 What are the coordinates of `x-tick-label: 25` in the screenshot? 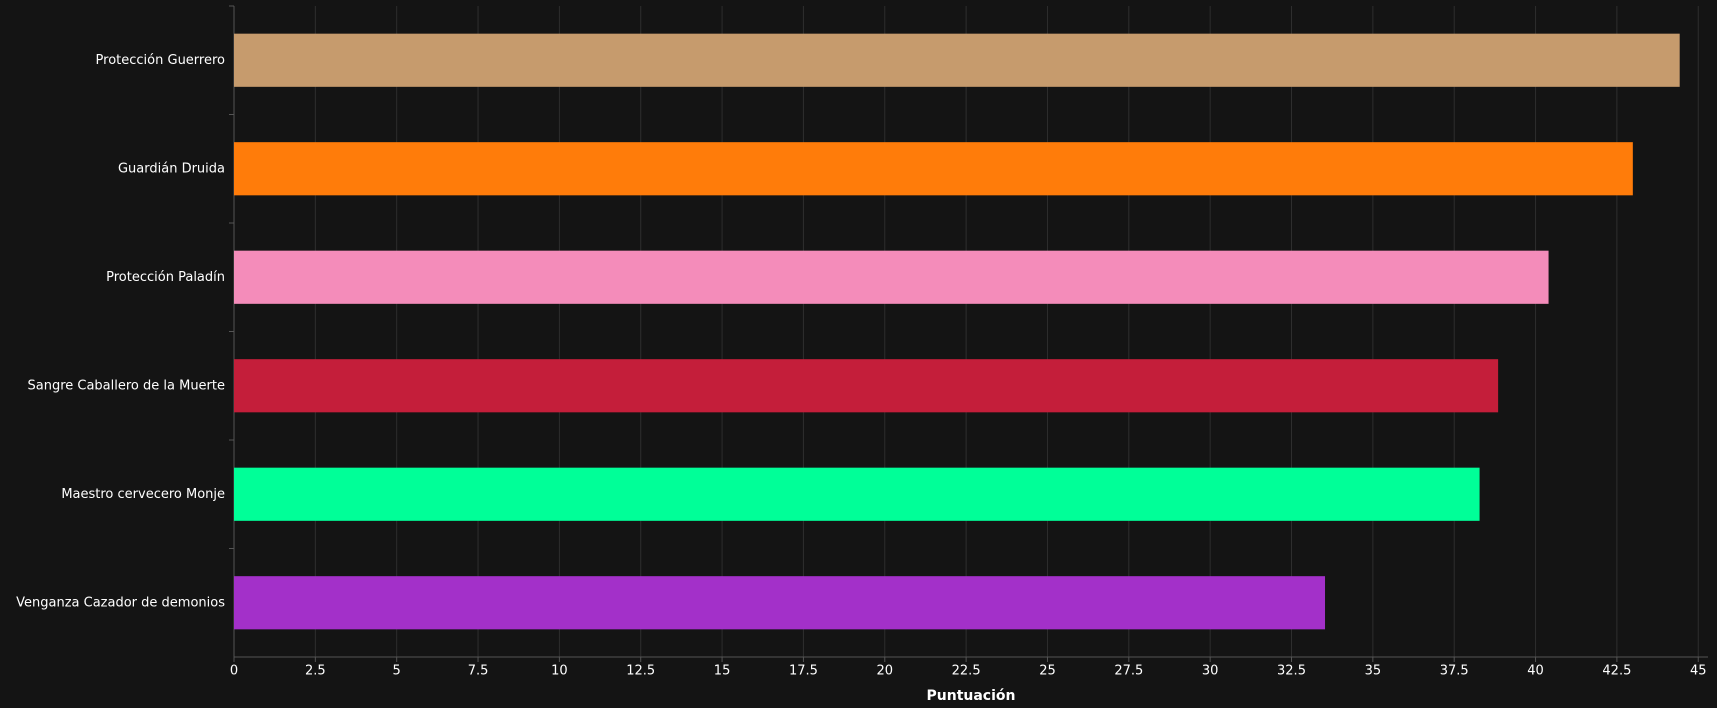 It's located at (1047, 671).